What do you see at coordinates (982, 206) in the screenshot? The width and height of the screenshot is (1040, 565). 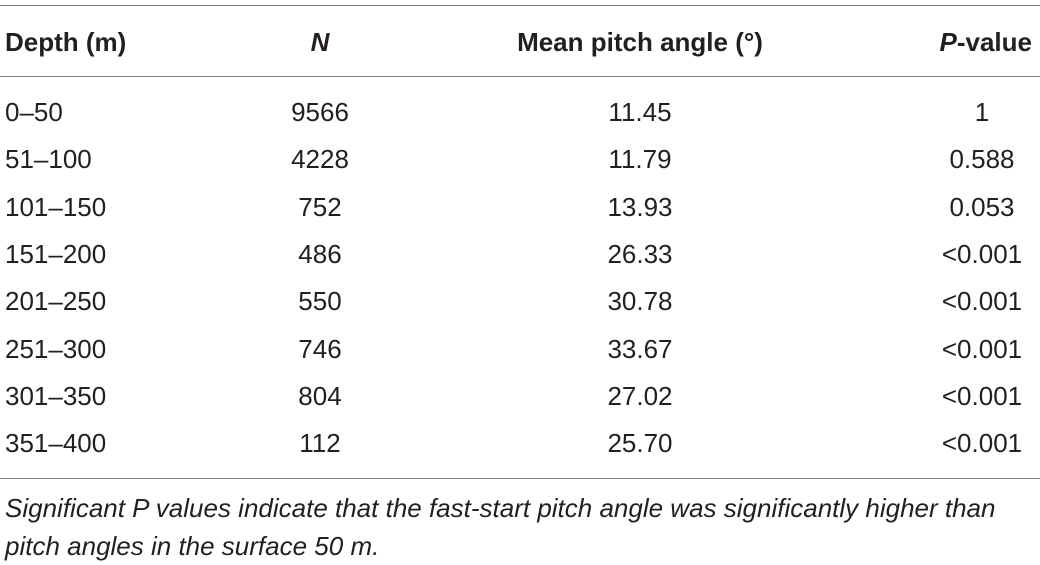 I see `table-cell: 0.053` at bounding box center [982, 206].